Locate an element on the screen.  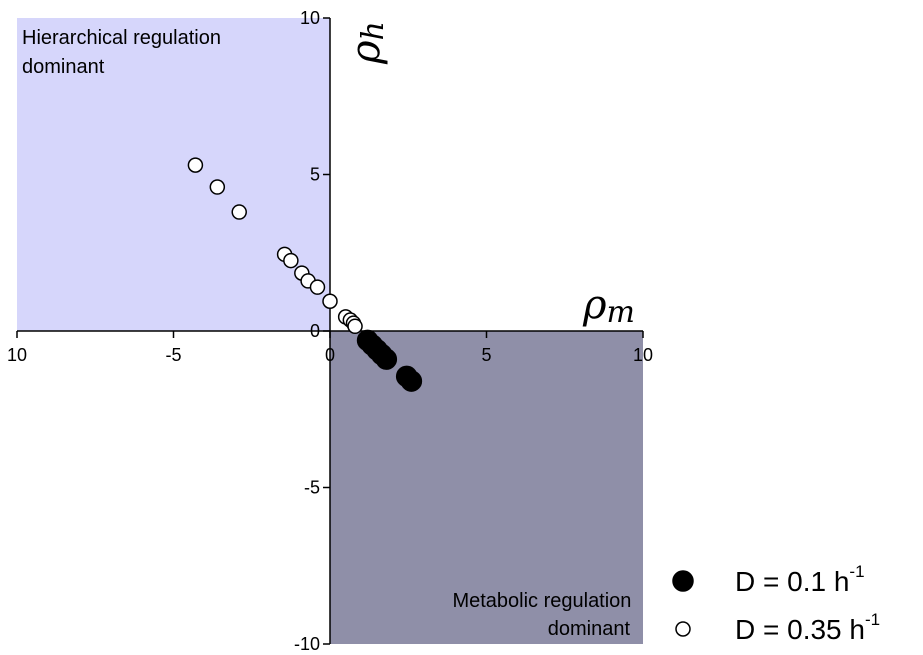
y-tick-label: -5 is located at coordinates (312, 488).